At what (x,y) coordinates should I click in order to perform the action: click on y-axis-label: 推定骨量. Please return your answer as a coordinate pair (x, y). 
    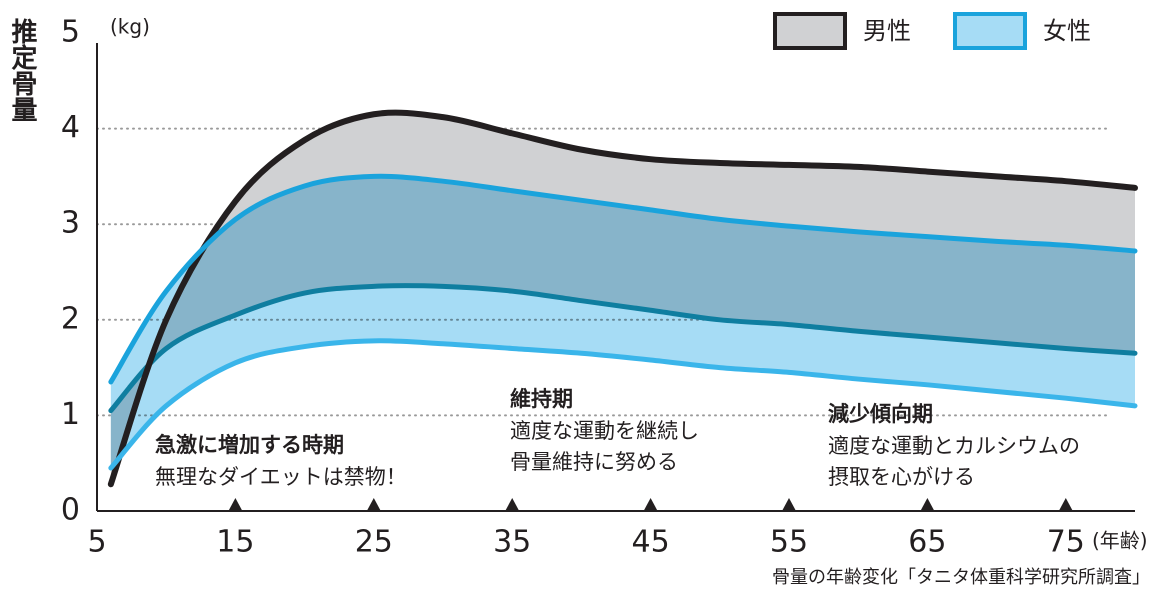
    Looking at the image, I should click on (22, 70).